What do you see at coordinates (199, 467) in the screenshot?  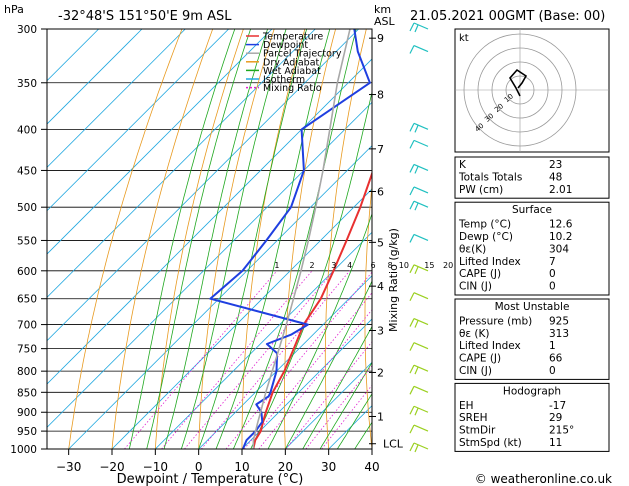 I see `temperature-tick-label: 0` at bounding box center [199, 467].